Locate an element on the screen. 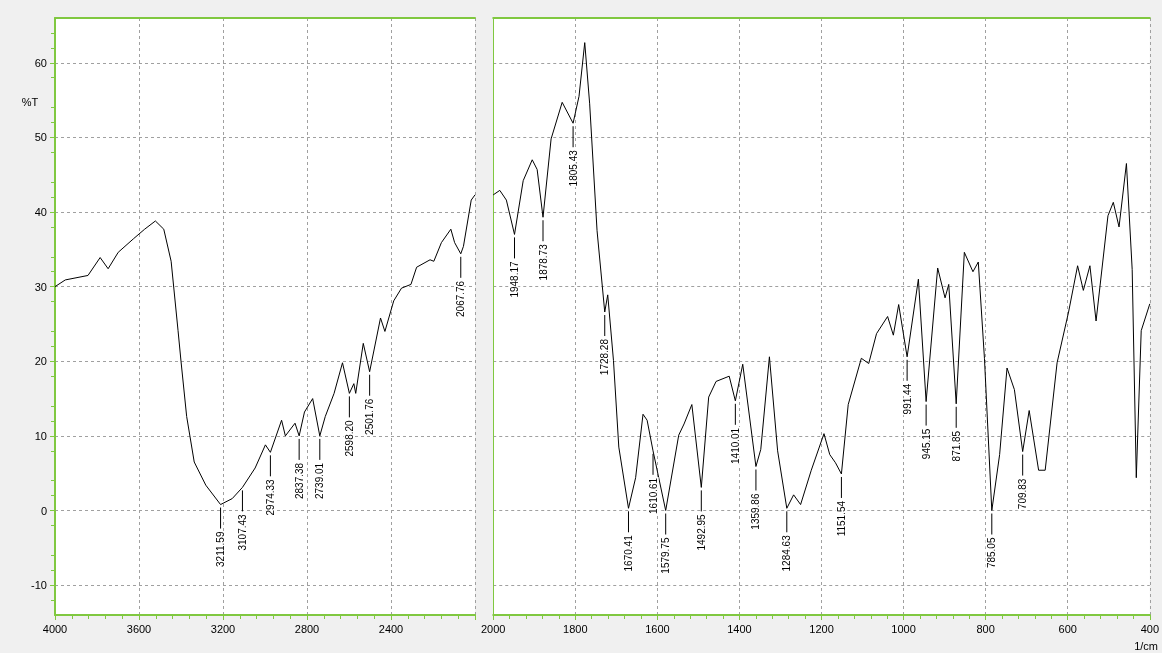 This screenshot has width=1162, height=653. annotation: 2837.38 is located at coordinates (299, 481).